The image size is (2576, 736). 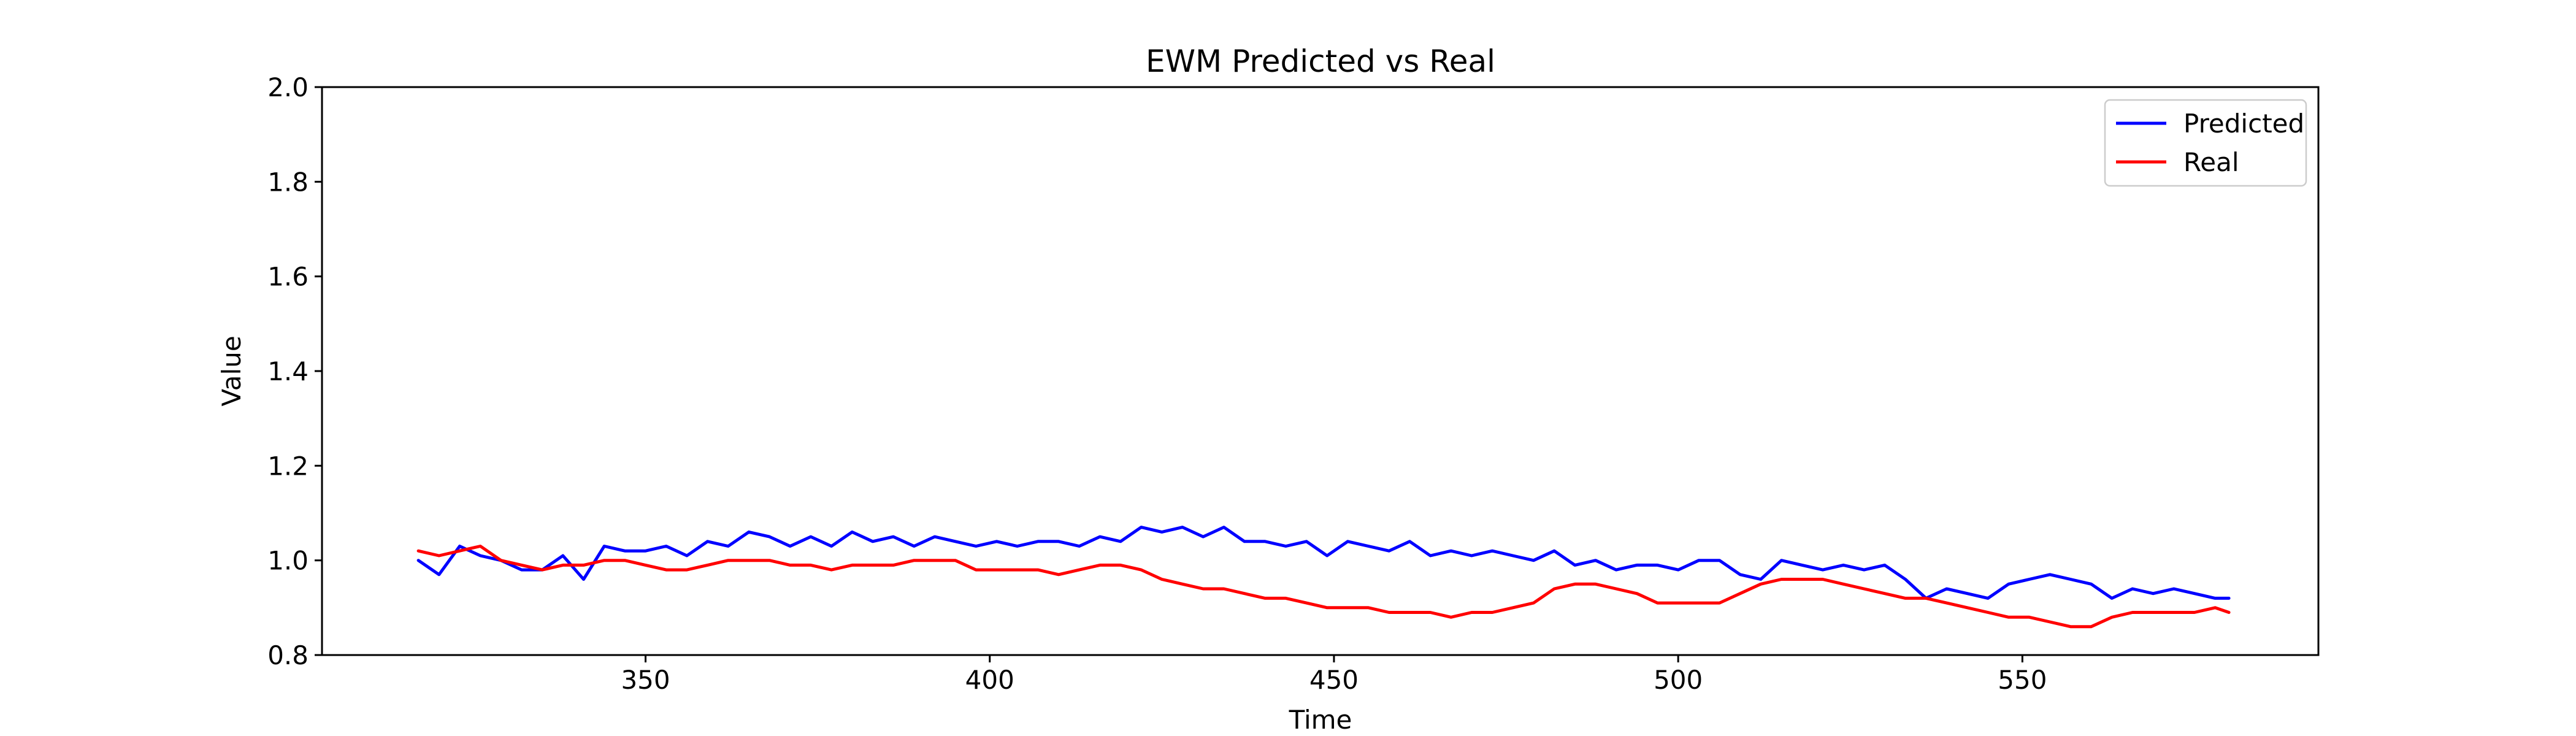 What do you see at coordinates (1320, 720) in the screenshot?
I see `x-axis-label: Time` at bounding box center [1320, 720].